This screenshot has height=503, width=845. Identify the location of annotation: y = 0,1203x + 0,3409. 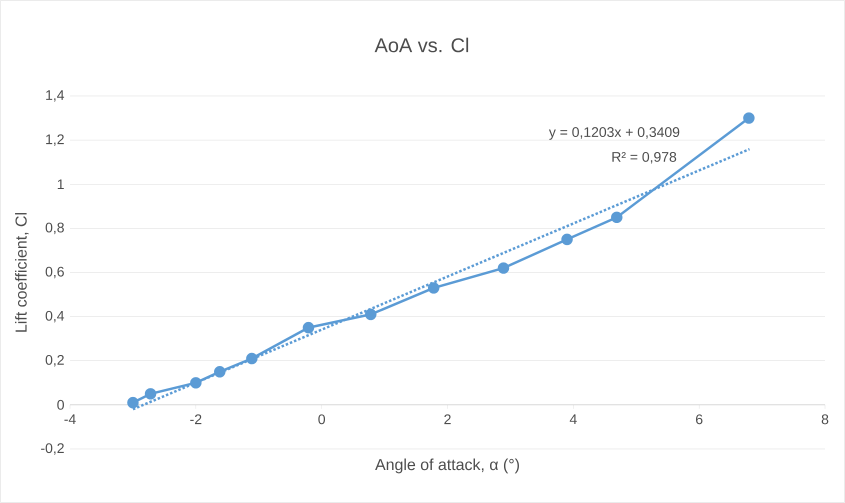
(614, 133).